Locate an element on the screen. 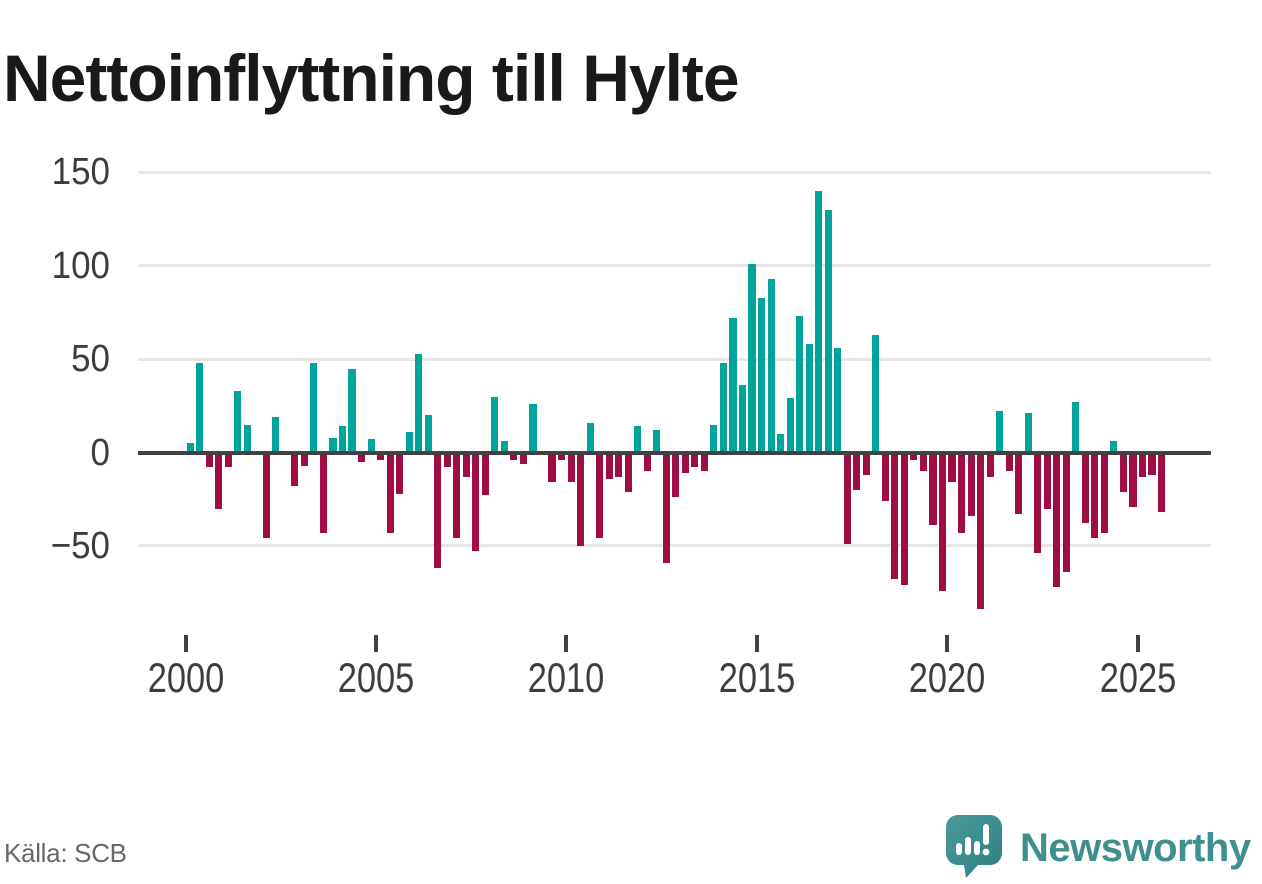  y-axis-label-50: 50 is located at coordinates (90, 359).